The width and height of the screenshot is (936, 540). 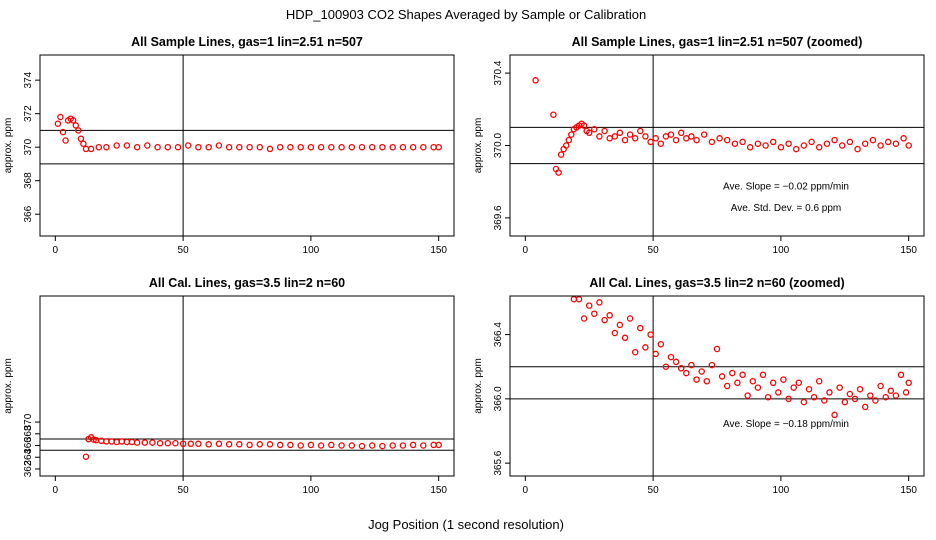 I want to click on x-tick-label: 0, so click(x=526, y=490).